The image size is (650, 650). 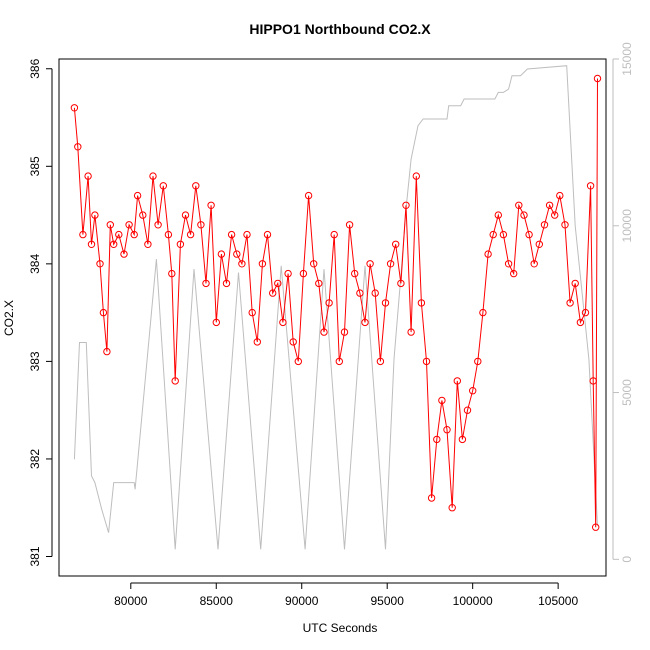 What do you see at coordinates (35, 166) in the screenshot?
I see `y-tick-label: 385` at bounding box center [35, 166].